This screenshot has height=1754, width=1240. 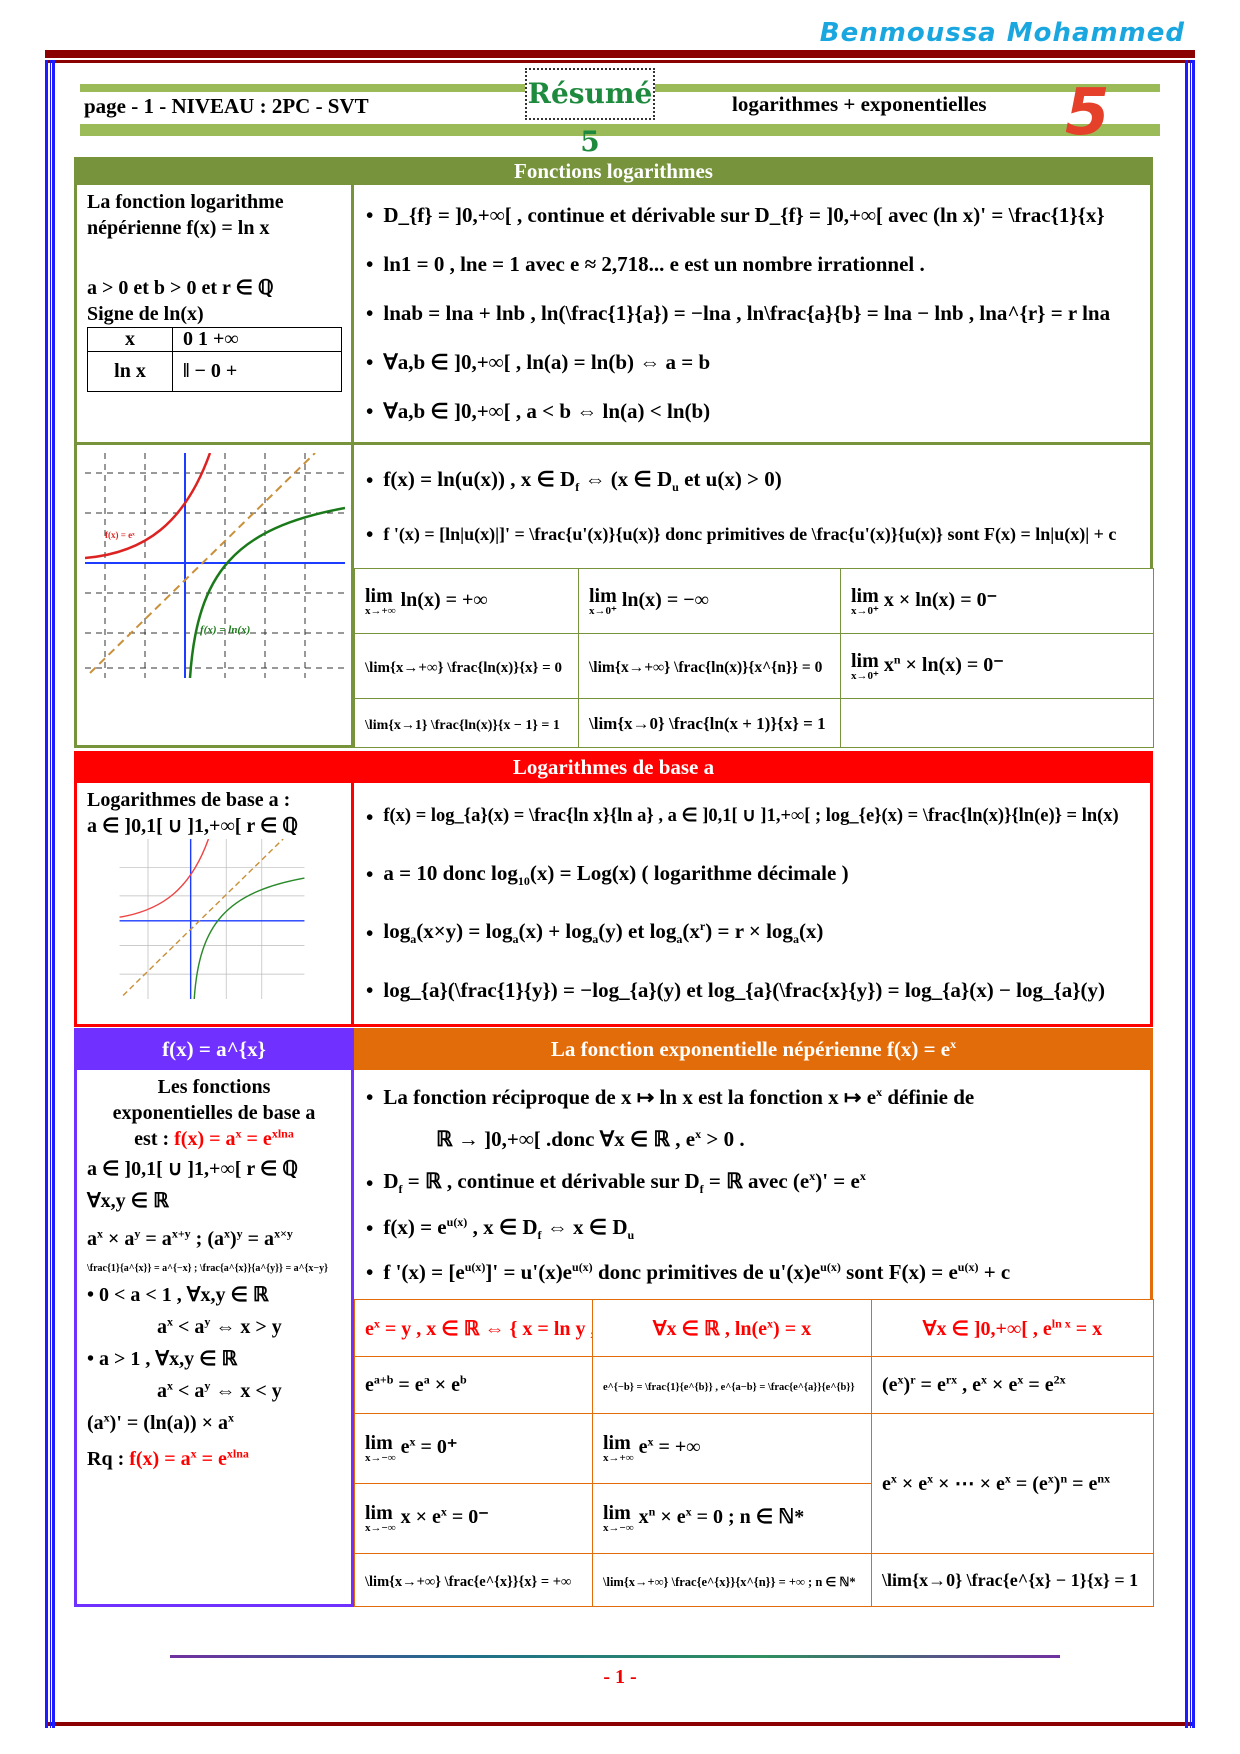 What do you see at coordinates (180, 288) in the screenshot?
I see `ln-conditions: a > 0 et b > 0 et r ∈ ℚ` at bounding box center [180, 288].